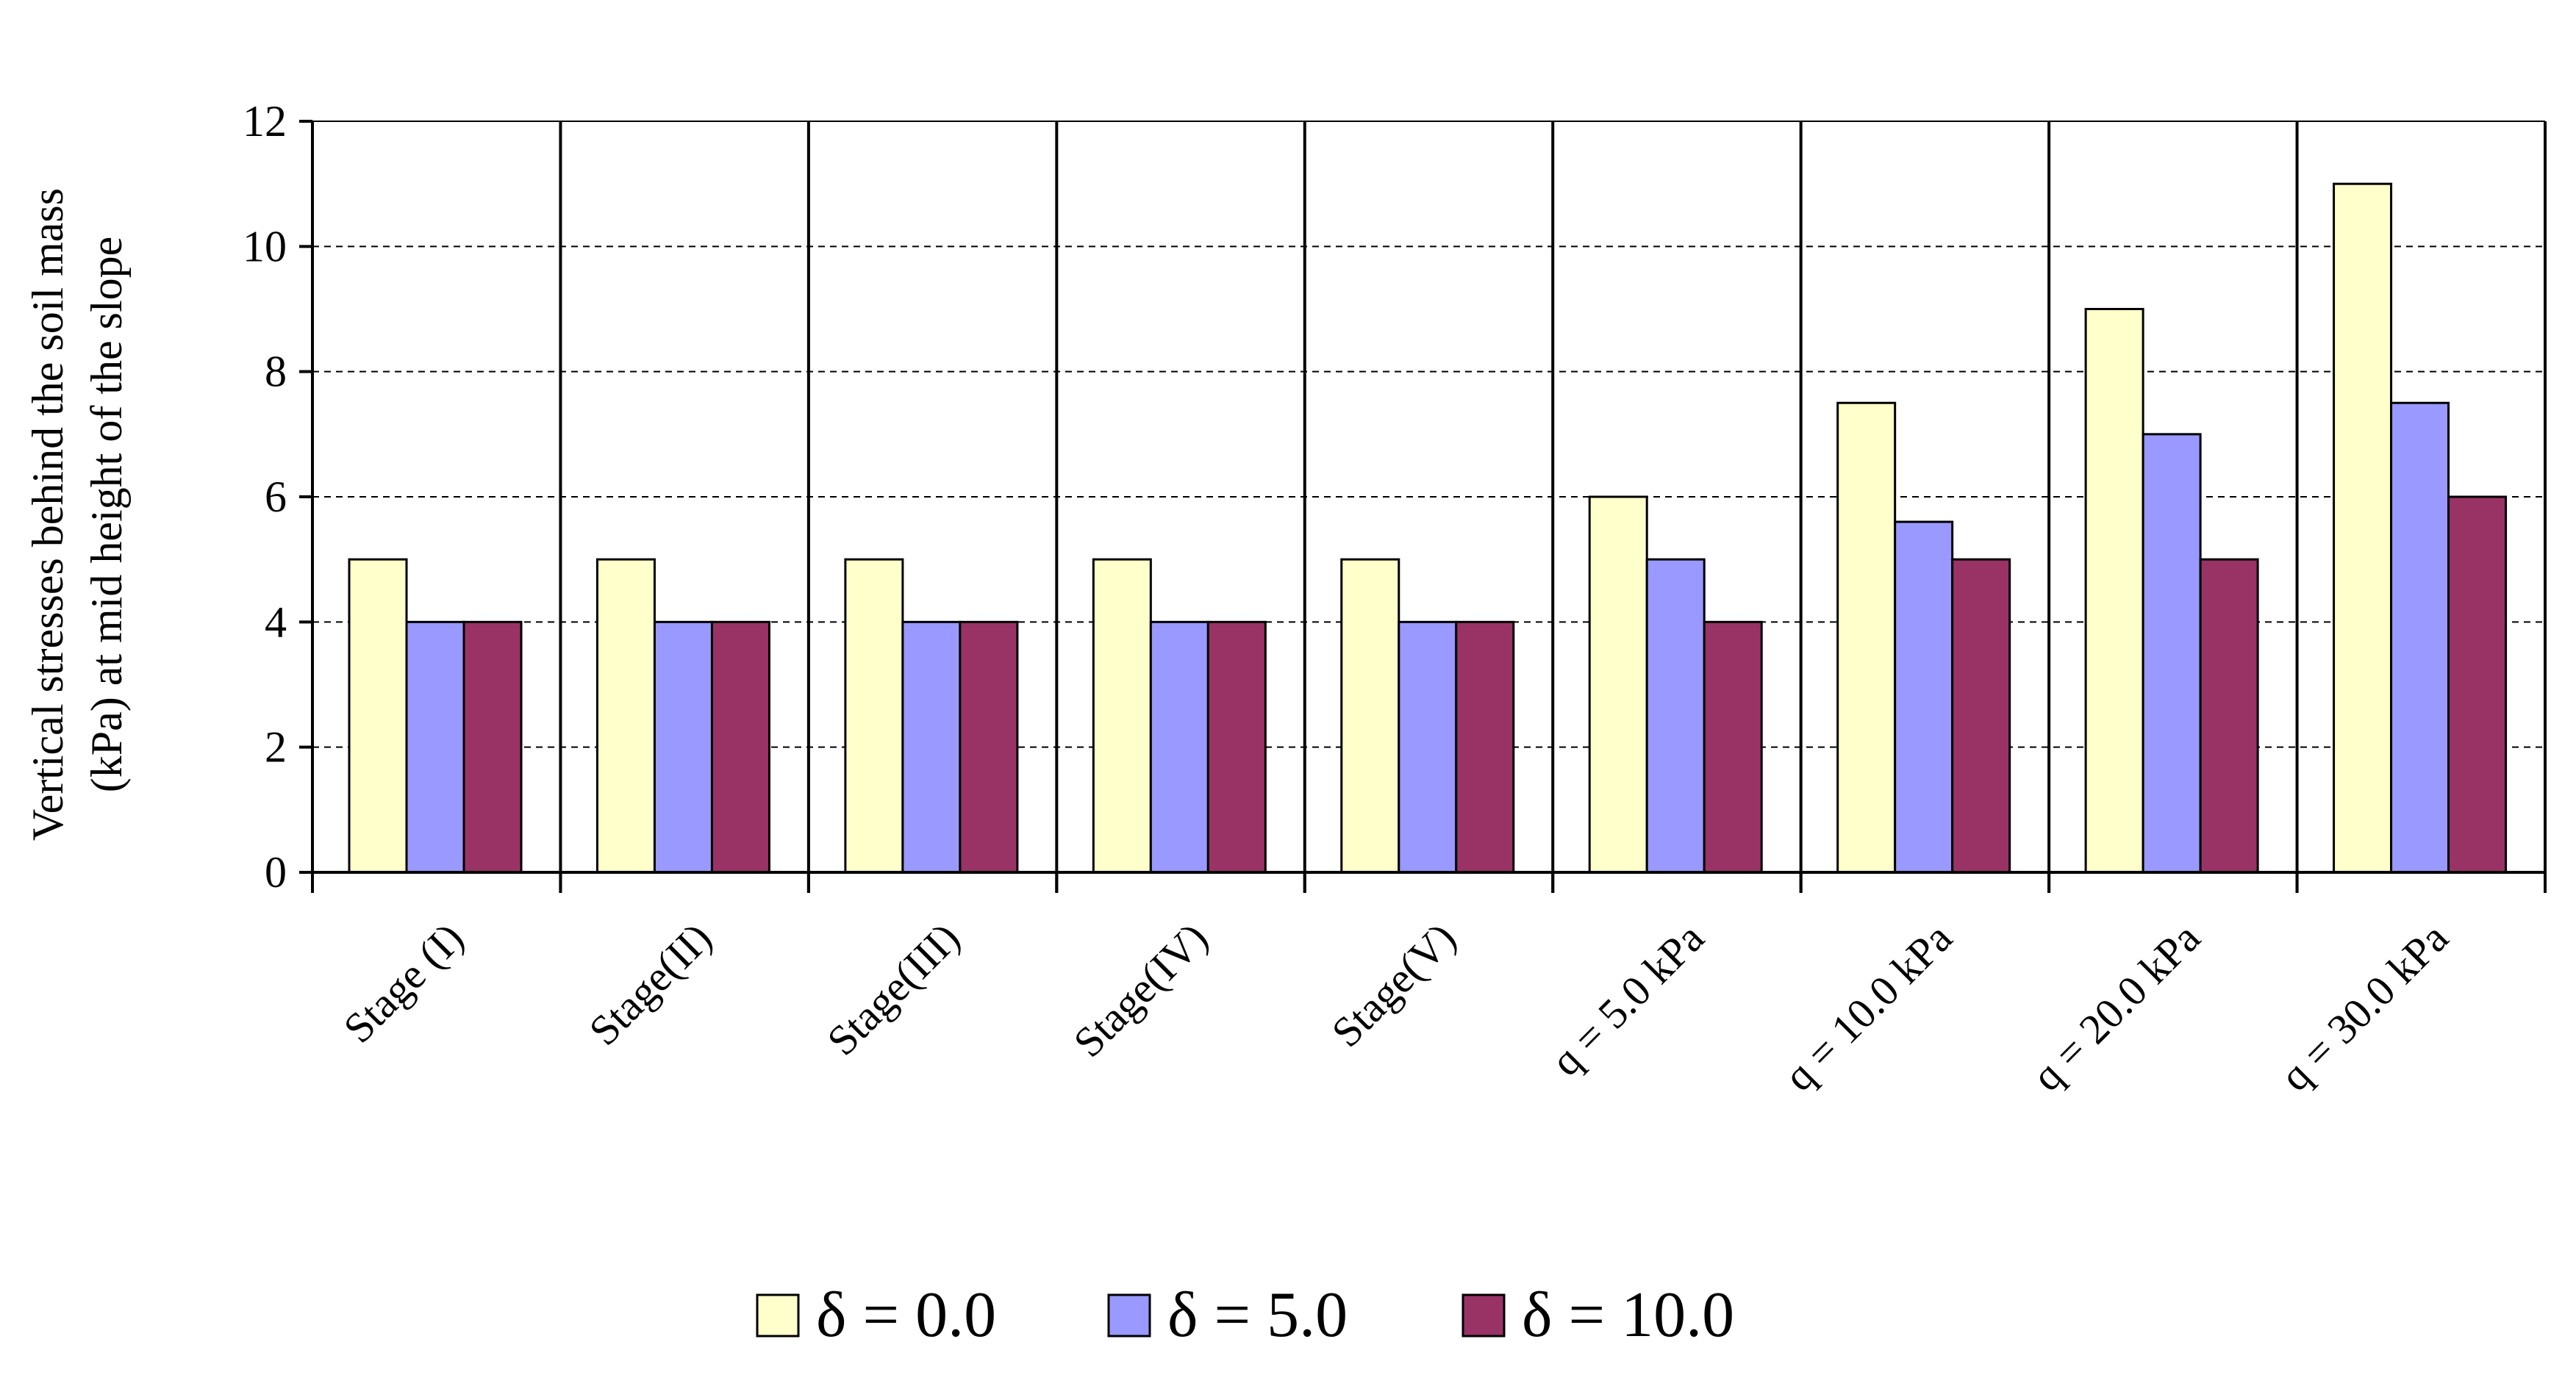  I want to click on x-tick-label: Stage(V), so click(1394, 984).